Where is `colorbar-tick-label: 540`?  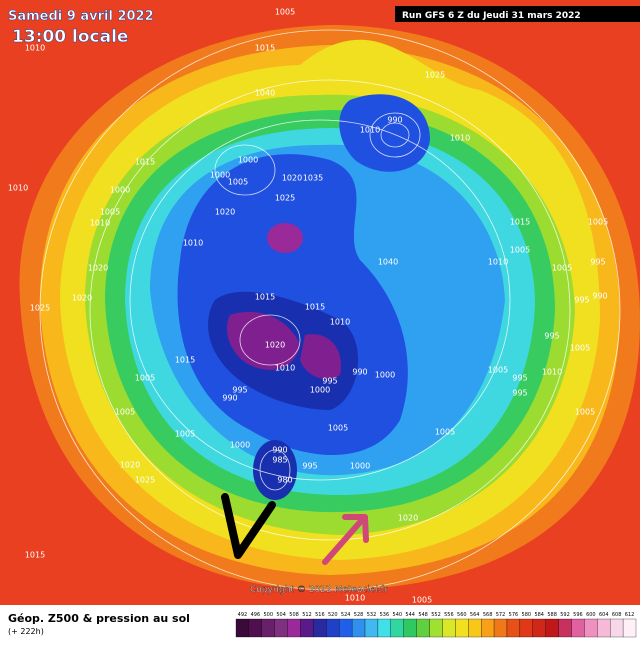
colorbar-tick-label: 540 is located at coordinates (398, 615).